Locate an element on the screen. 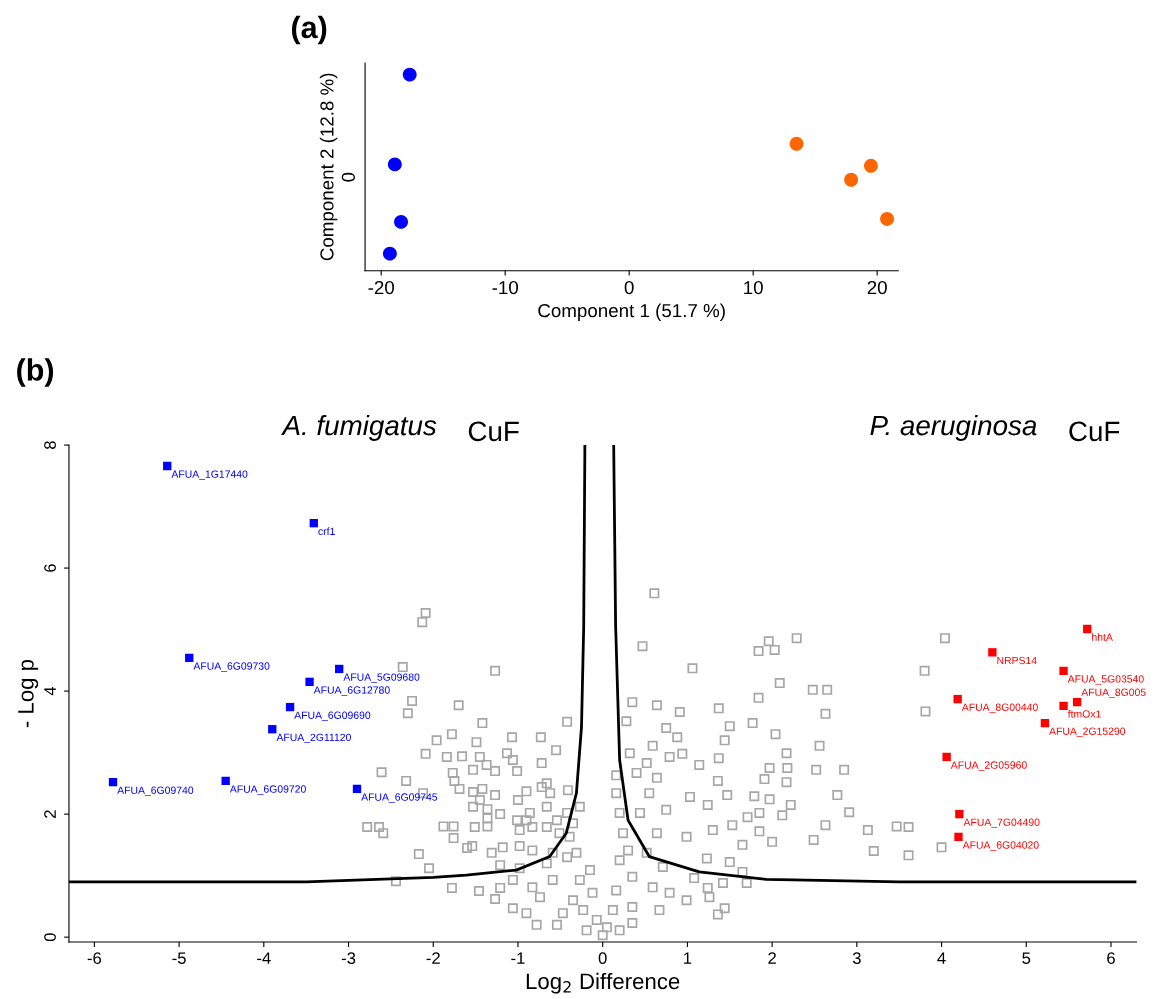  x-tick-label: -6 is located at coordinates (94, 958).